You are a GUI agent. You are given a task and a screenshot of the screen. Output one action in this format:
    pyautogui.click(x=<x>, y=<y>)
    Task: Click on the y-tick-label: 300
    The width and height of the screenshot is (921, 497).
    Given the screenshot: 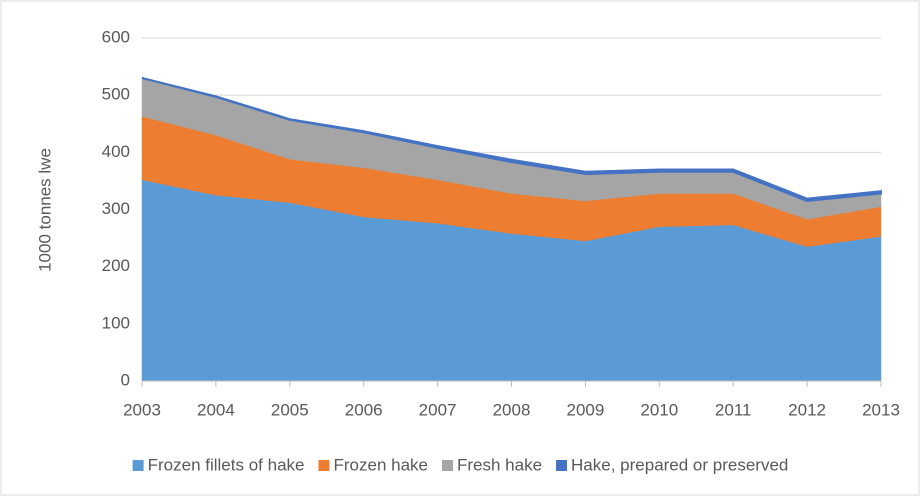 What is the action you would take?
    pyautogui.click(x=116, y=208)
    